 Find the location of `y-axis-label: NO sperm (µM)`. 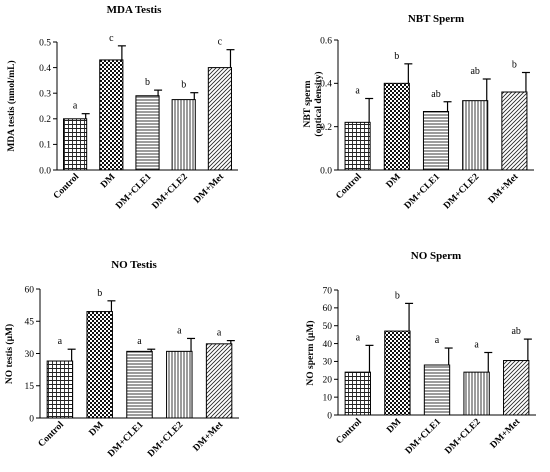

y-axis-label: NO sperm (µM) is located at coordinates (310, 352).